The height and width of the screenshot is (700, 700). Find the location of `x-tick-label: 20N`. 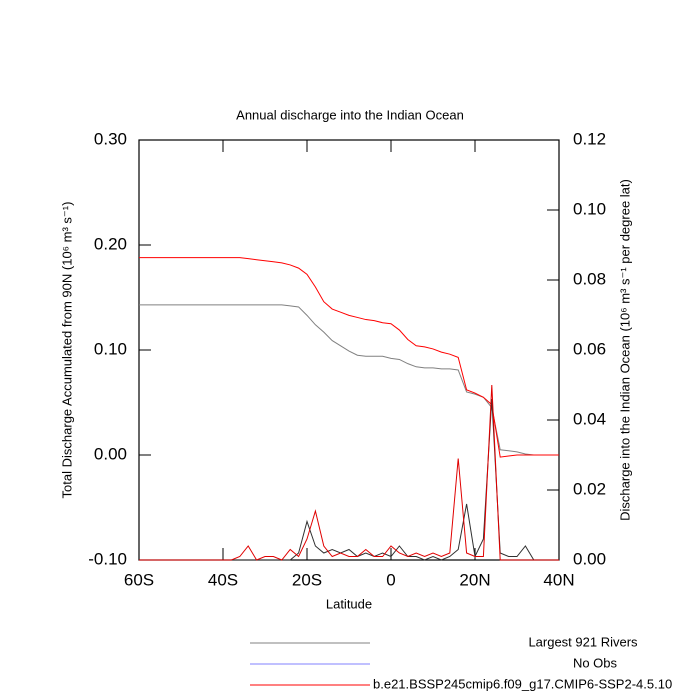

x-tick-label: 20N is located at coordinates (474, 579).